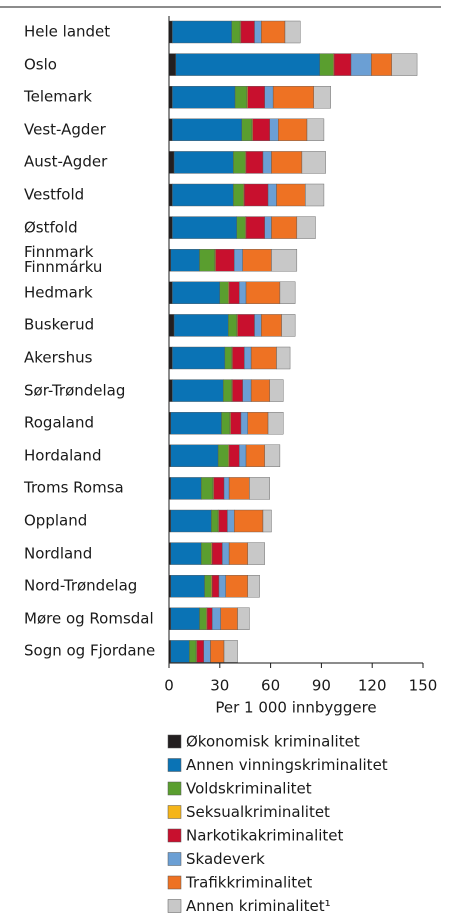 The width and height of the screenshot is (451, 913). Describe the element at coordinates (59, 324) in the screenshot. I see `category-label: Buskerud` at that location.